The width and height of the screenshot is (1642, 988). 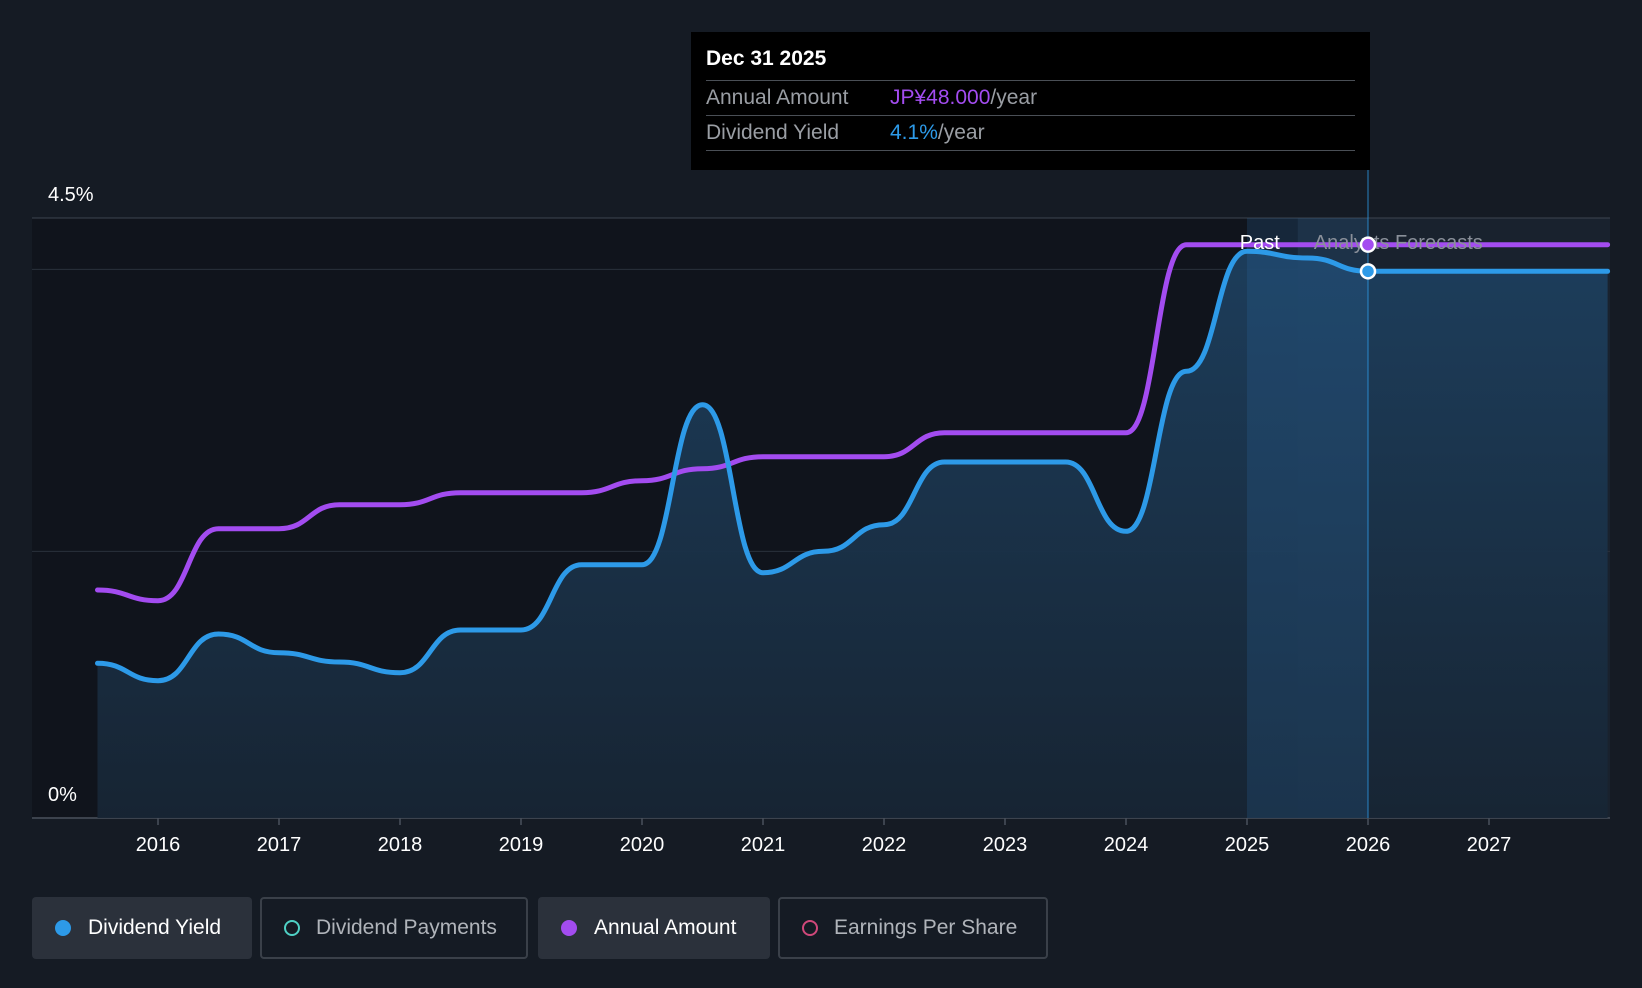 I want to click on tooltip-label: Annual Amount, so click(x=777, y=97).